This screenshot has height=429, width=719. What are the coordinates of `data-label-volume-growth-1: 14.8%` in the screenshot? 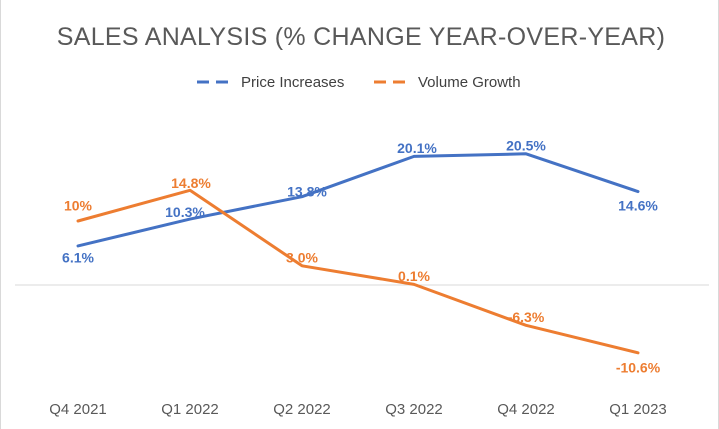 It's located at (191, 183).